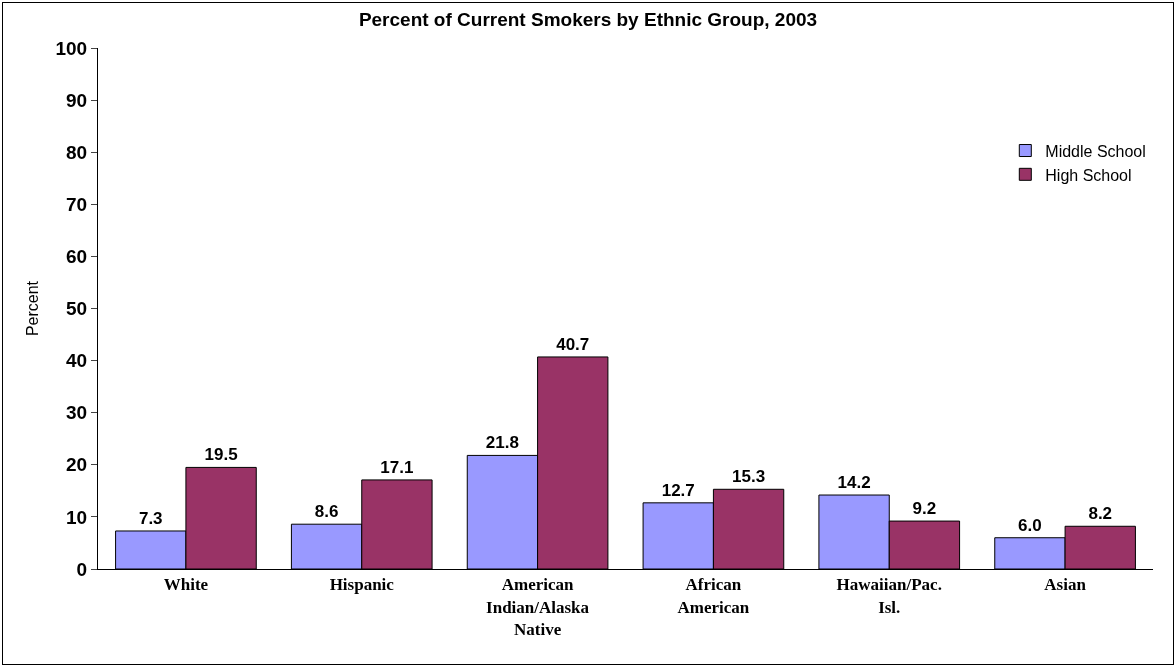 The height and width of the screenshot is (667, 1176). Describe the element at coordinates (150, 518) in the screenshot. I see `data-label: 7.3` at that location.